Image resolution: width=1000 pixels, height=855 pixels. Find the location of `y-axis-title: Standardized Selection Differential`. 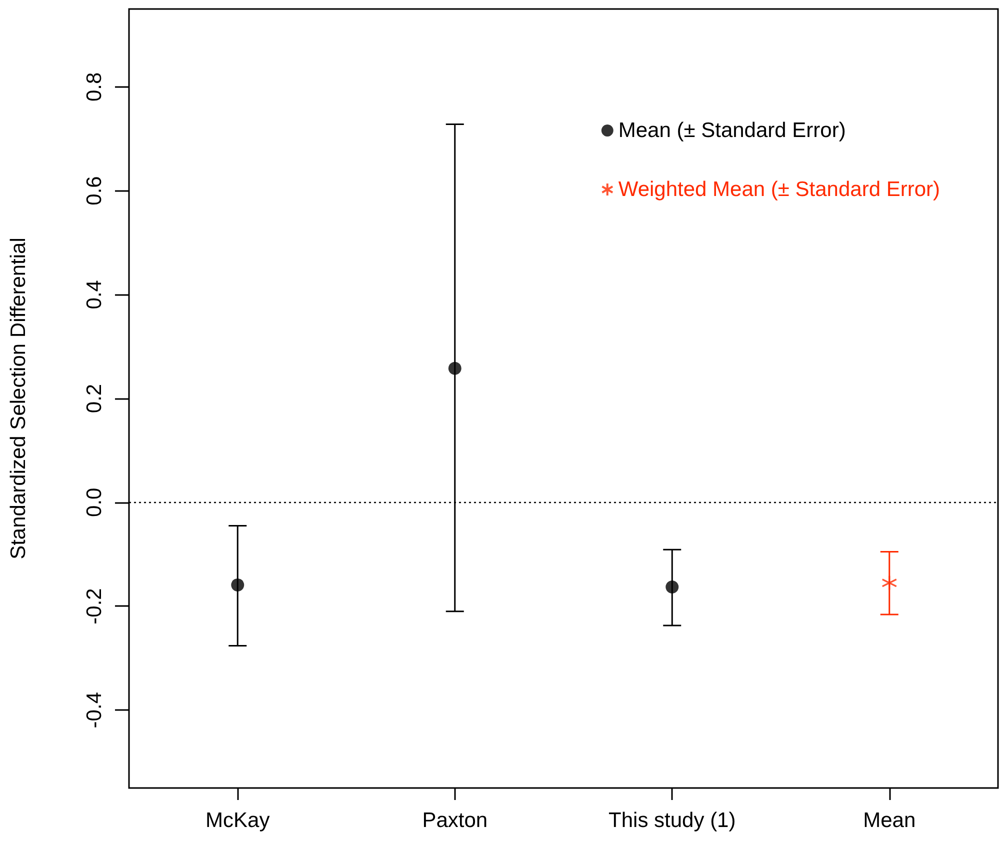

y-axis-title: Standardized Selection Differential is located at coordinates (18, 399).